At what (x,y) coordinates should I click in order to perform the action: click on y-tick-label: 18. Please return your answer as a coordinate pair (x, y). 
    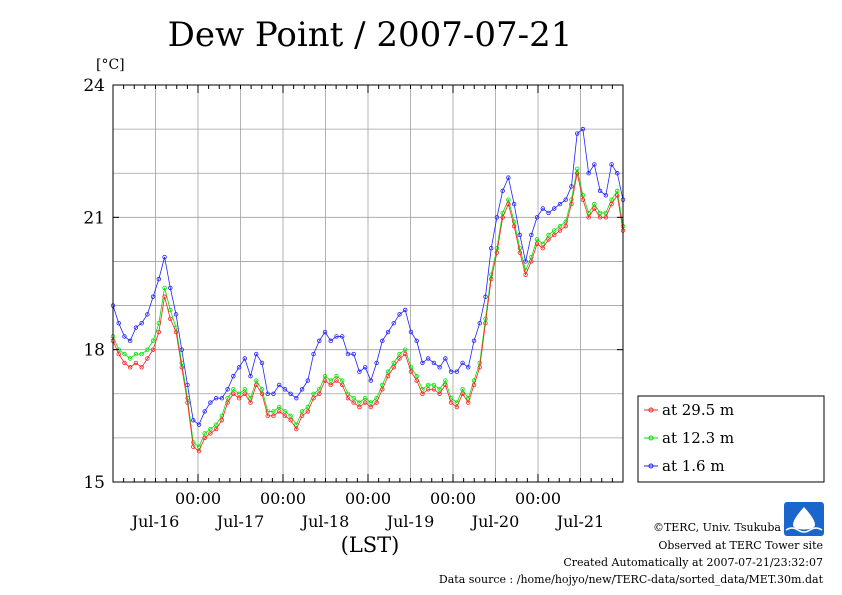
    Looking at the image, I should click on (94, 351).